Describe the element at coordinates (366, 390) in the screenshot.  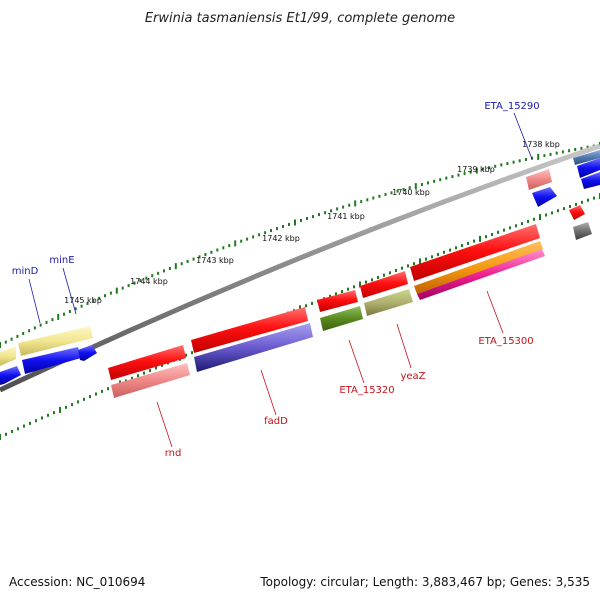
I see `gene-label-eta15320: ETA_15320` at that location.